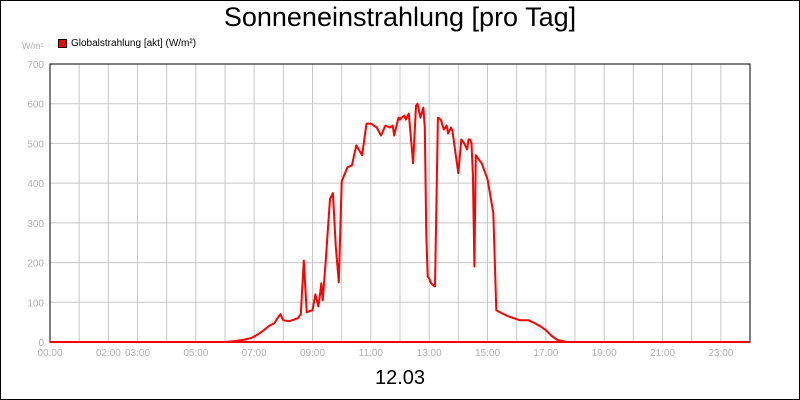 Image resolution: width=800 pixels, height=400 pixels. What do you see at coordinates (35, 65) in the screenshot?
I see `y-tick-label: 700` at bounding box center [35, 65].